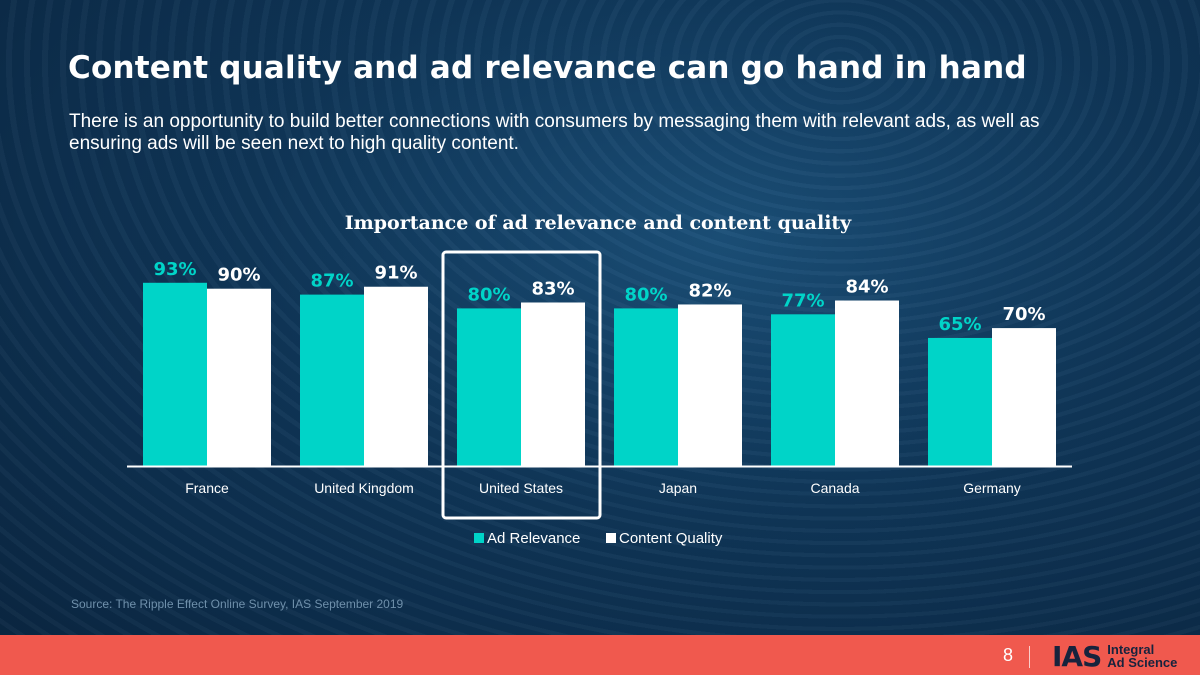 The width and height of the screenshot is (1200, 675). What do you see at coordinates (364, 488) in the screenshot?
I see `x-tick-label-united-kingdom: United Kingdom` at bounding box center [364, 488].